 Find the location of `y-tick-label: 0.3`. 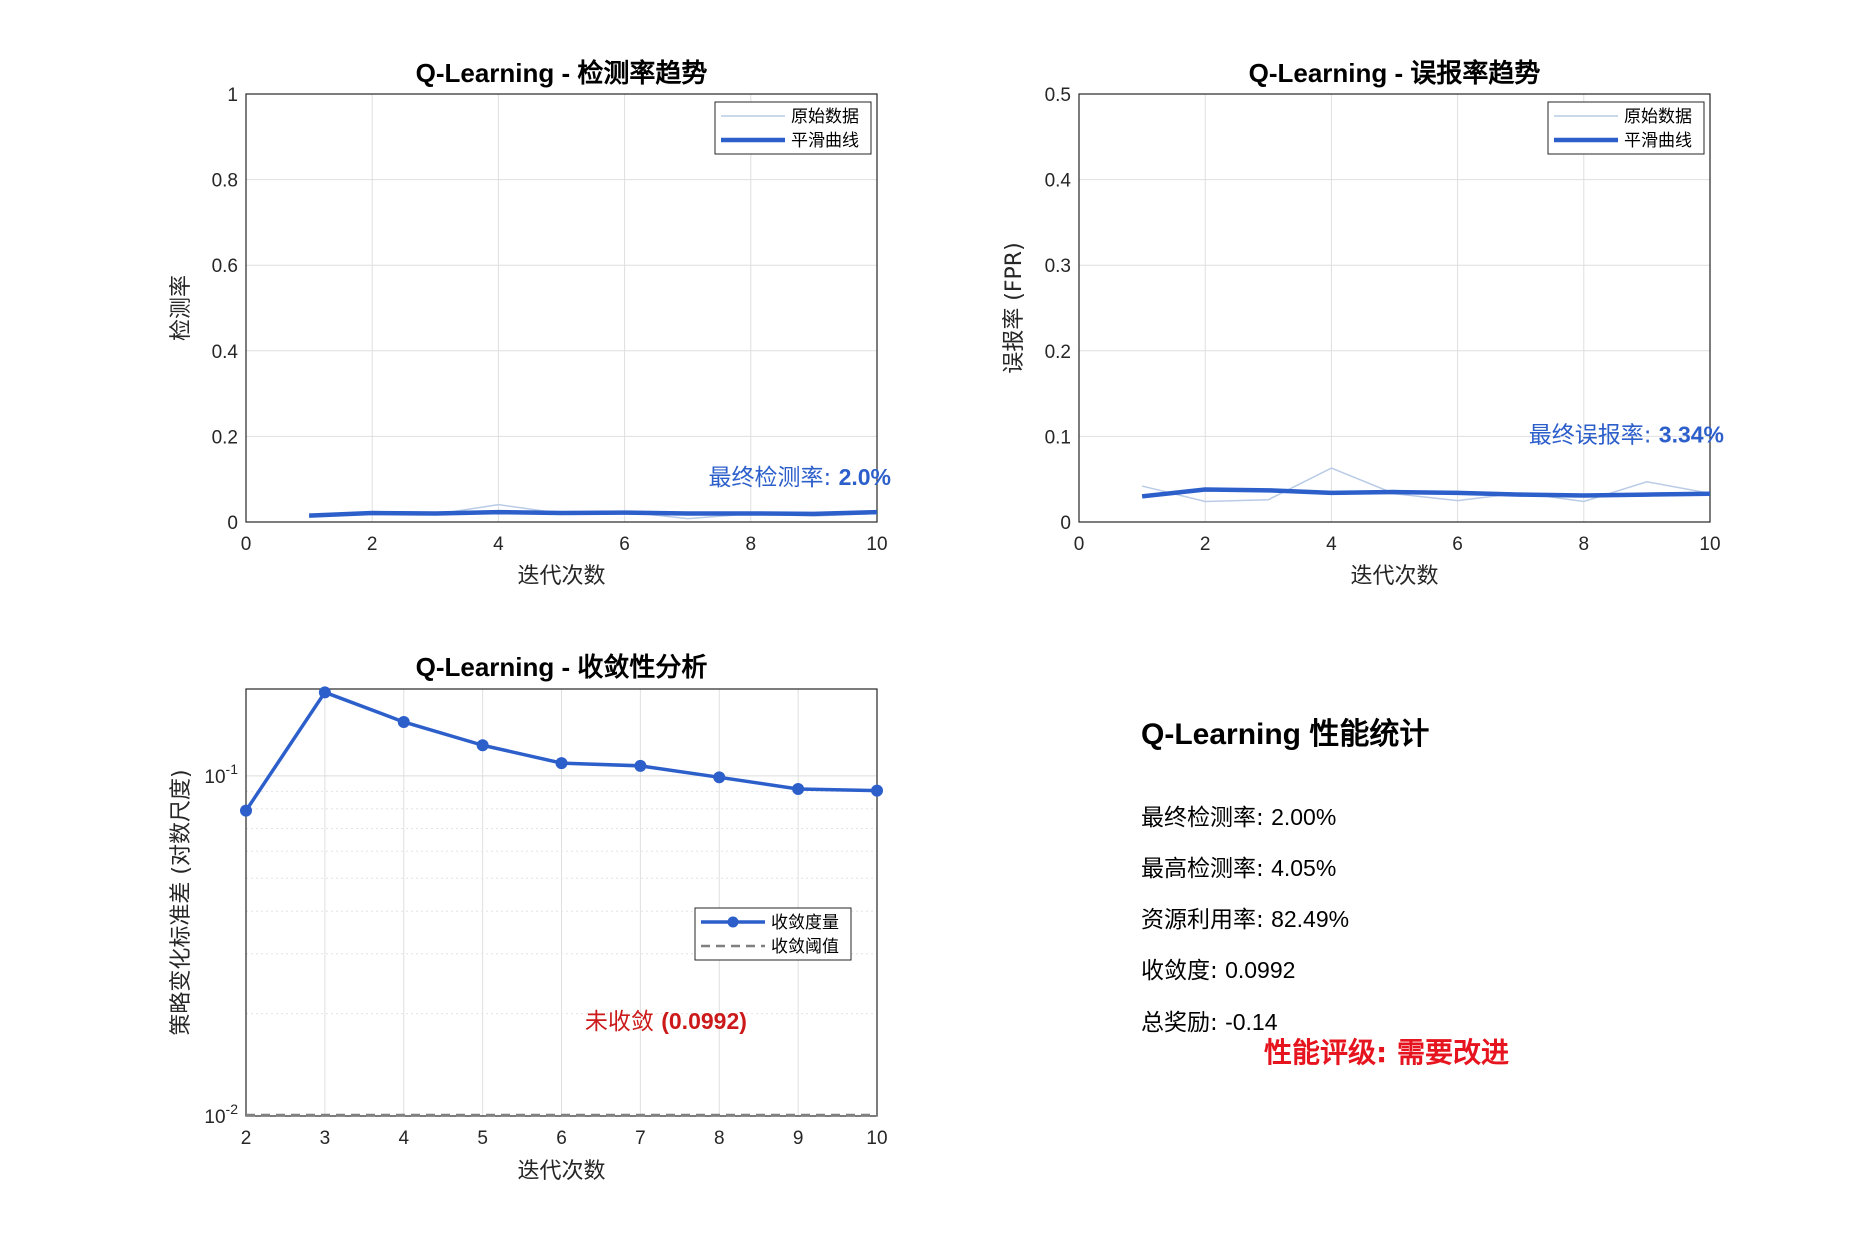

y-tick-label: 0.3 is located at coordinates (1058, 266).